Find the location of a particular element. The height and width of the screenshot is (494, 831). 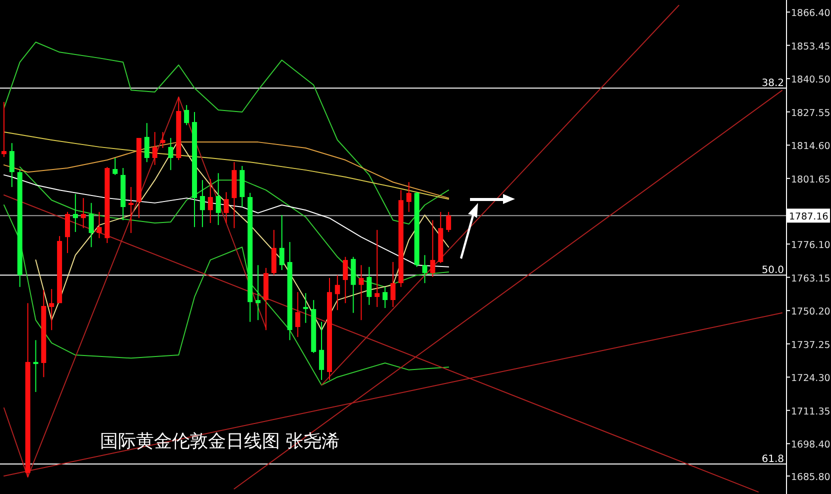

y-tick-label: 1737.25 is located at coordinates (810, 345).